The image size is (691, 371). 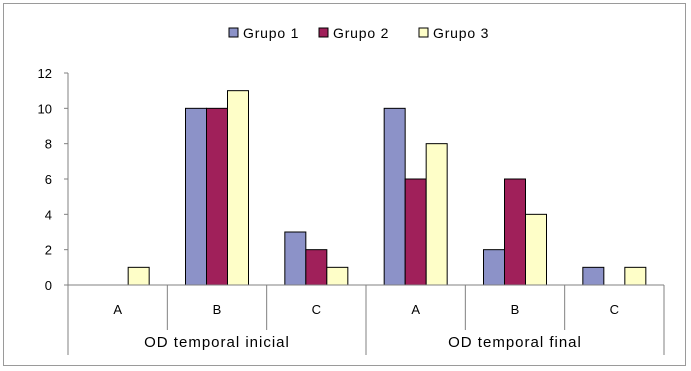 I want to click on y-tick-label: 10, so click(x=45, y=108).